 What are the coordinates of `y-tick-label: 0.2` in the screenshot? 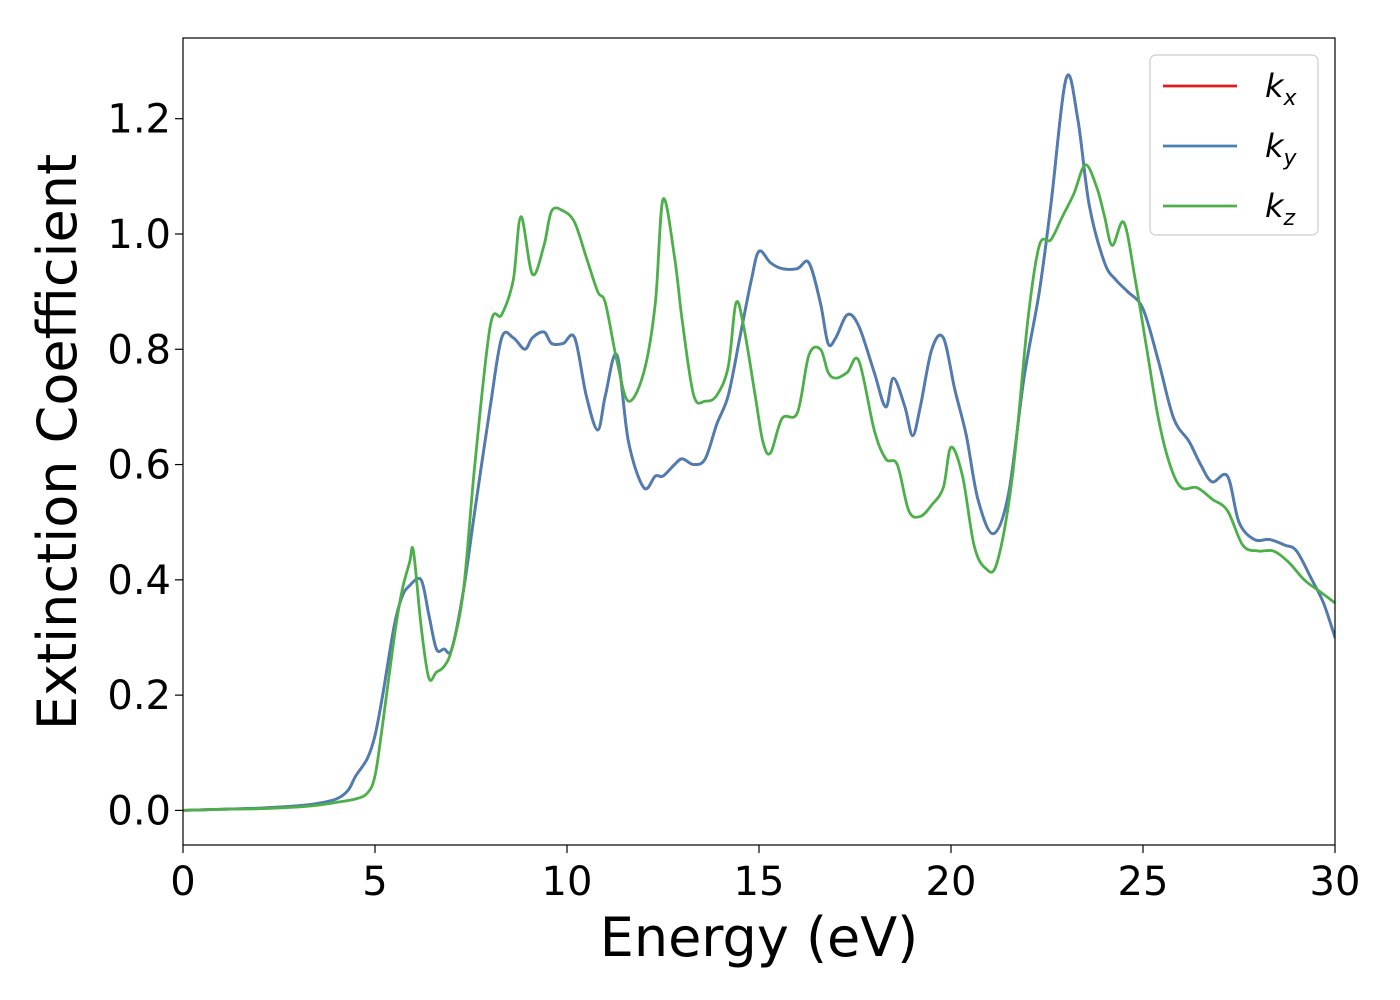 It's located at (139, 696).